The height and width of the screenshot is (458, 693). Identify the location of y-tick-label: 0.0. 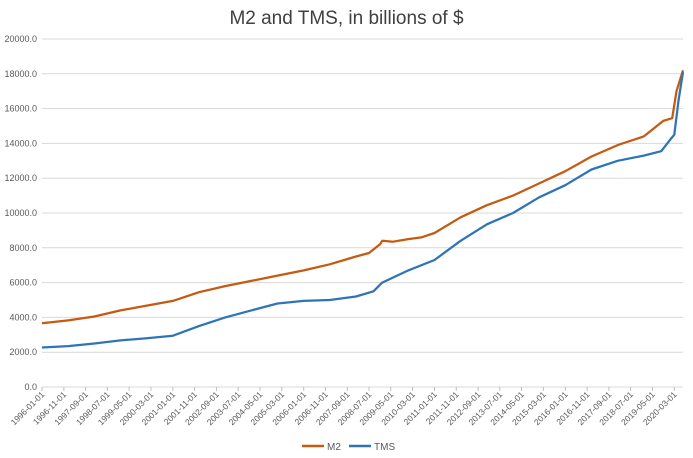
(30, 387).